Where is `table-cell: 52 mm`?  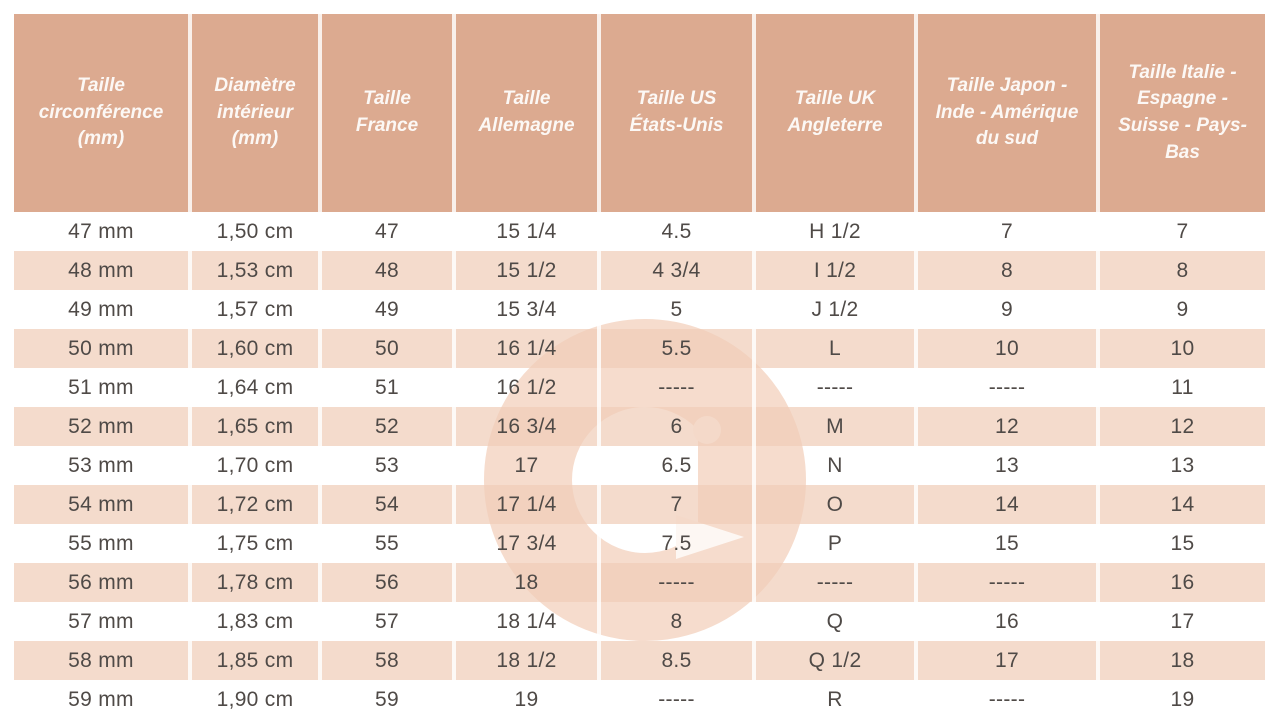
table-cell: 52 mm is located at coordinates (103, 426).